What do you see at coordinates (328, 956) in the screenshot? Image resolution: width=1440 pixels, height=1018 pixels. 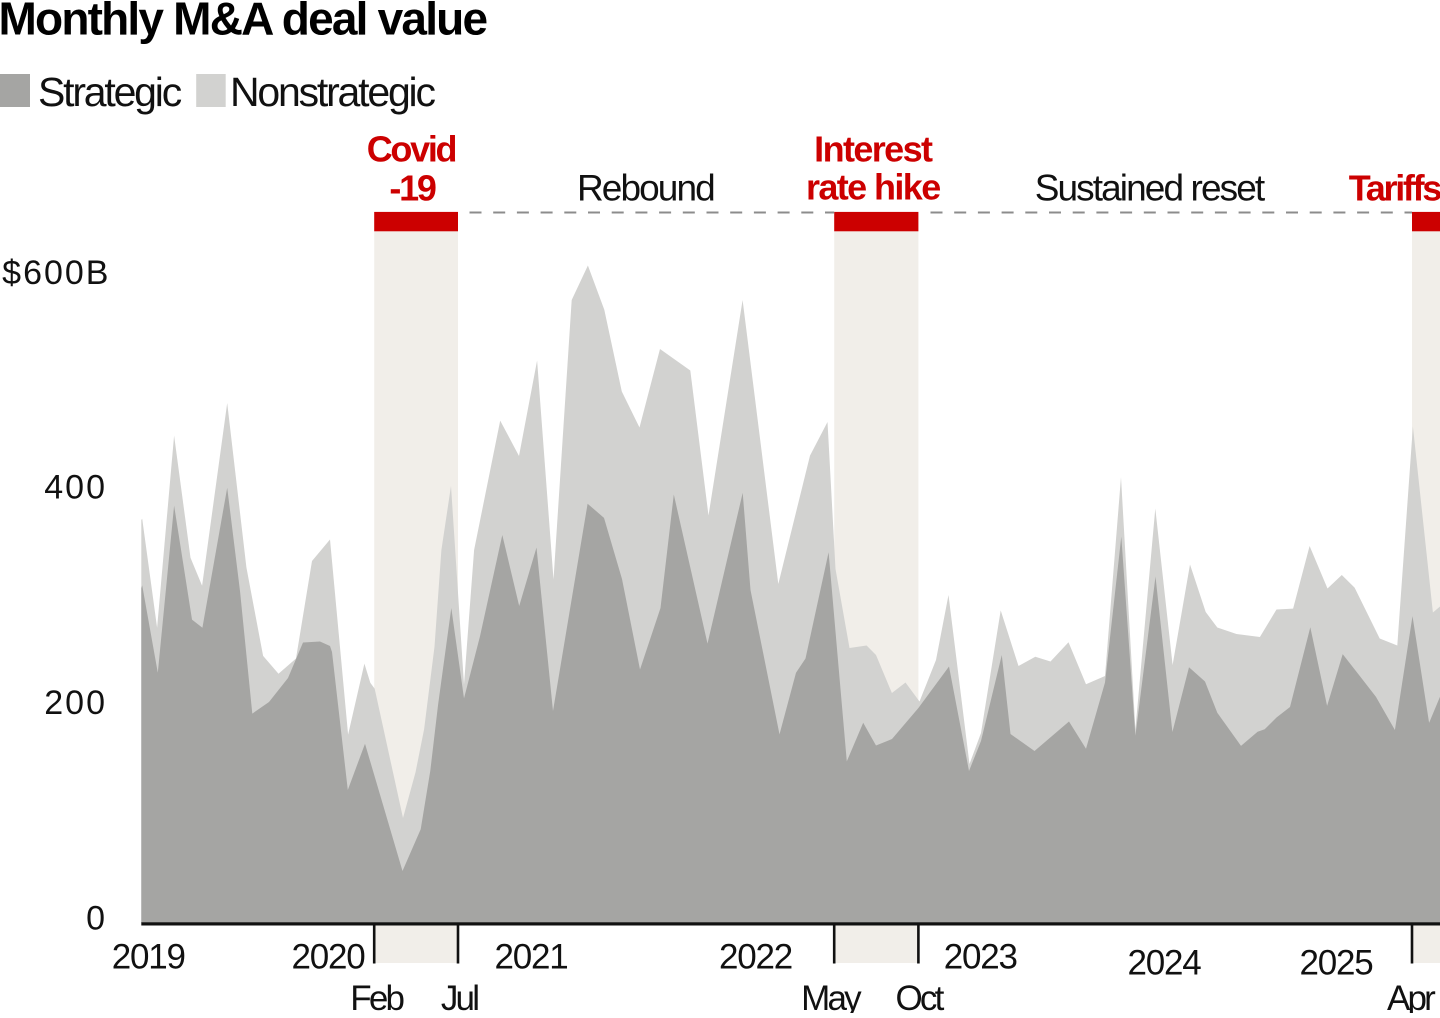 I see `svg-text: 2020` at bounding box center [328, 956].